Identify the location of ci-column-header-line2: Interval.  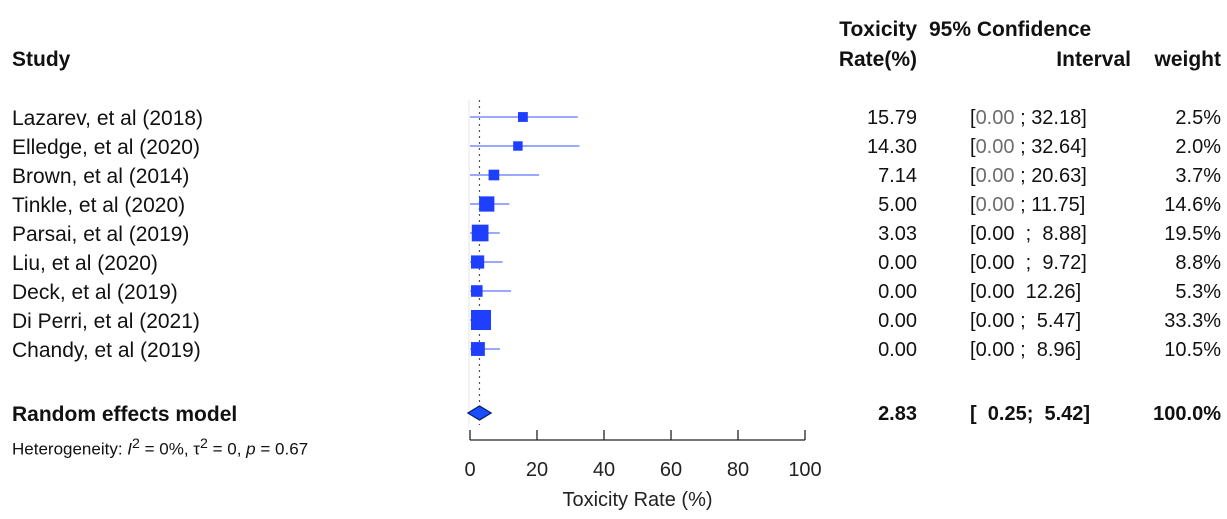
(1093, 59).